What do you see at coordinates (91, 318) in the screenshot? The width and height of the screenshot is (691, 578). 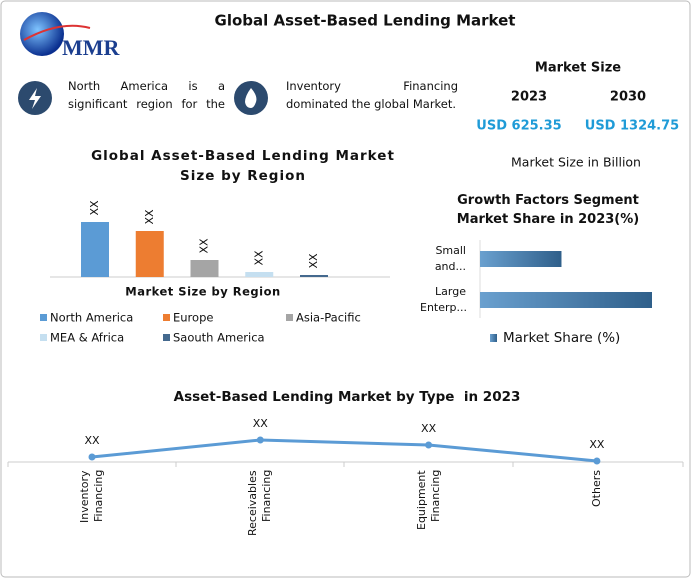 I see `legend-label: North America` at bounding box center [91, 318].